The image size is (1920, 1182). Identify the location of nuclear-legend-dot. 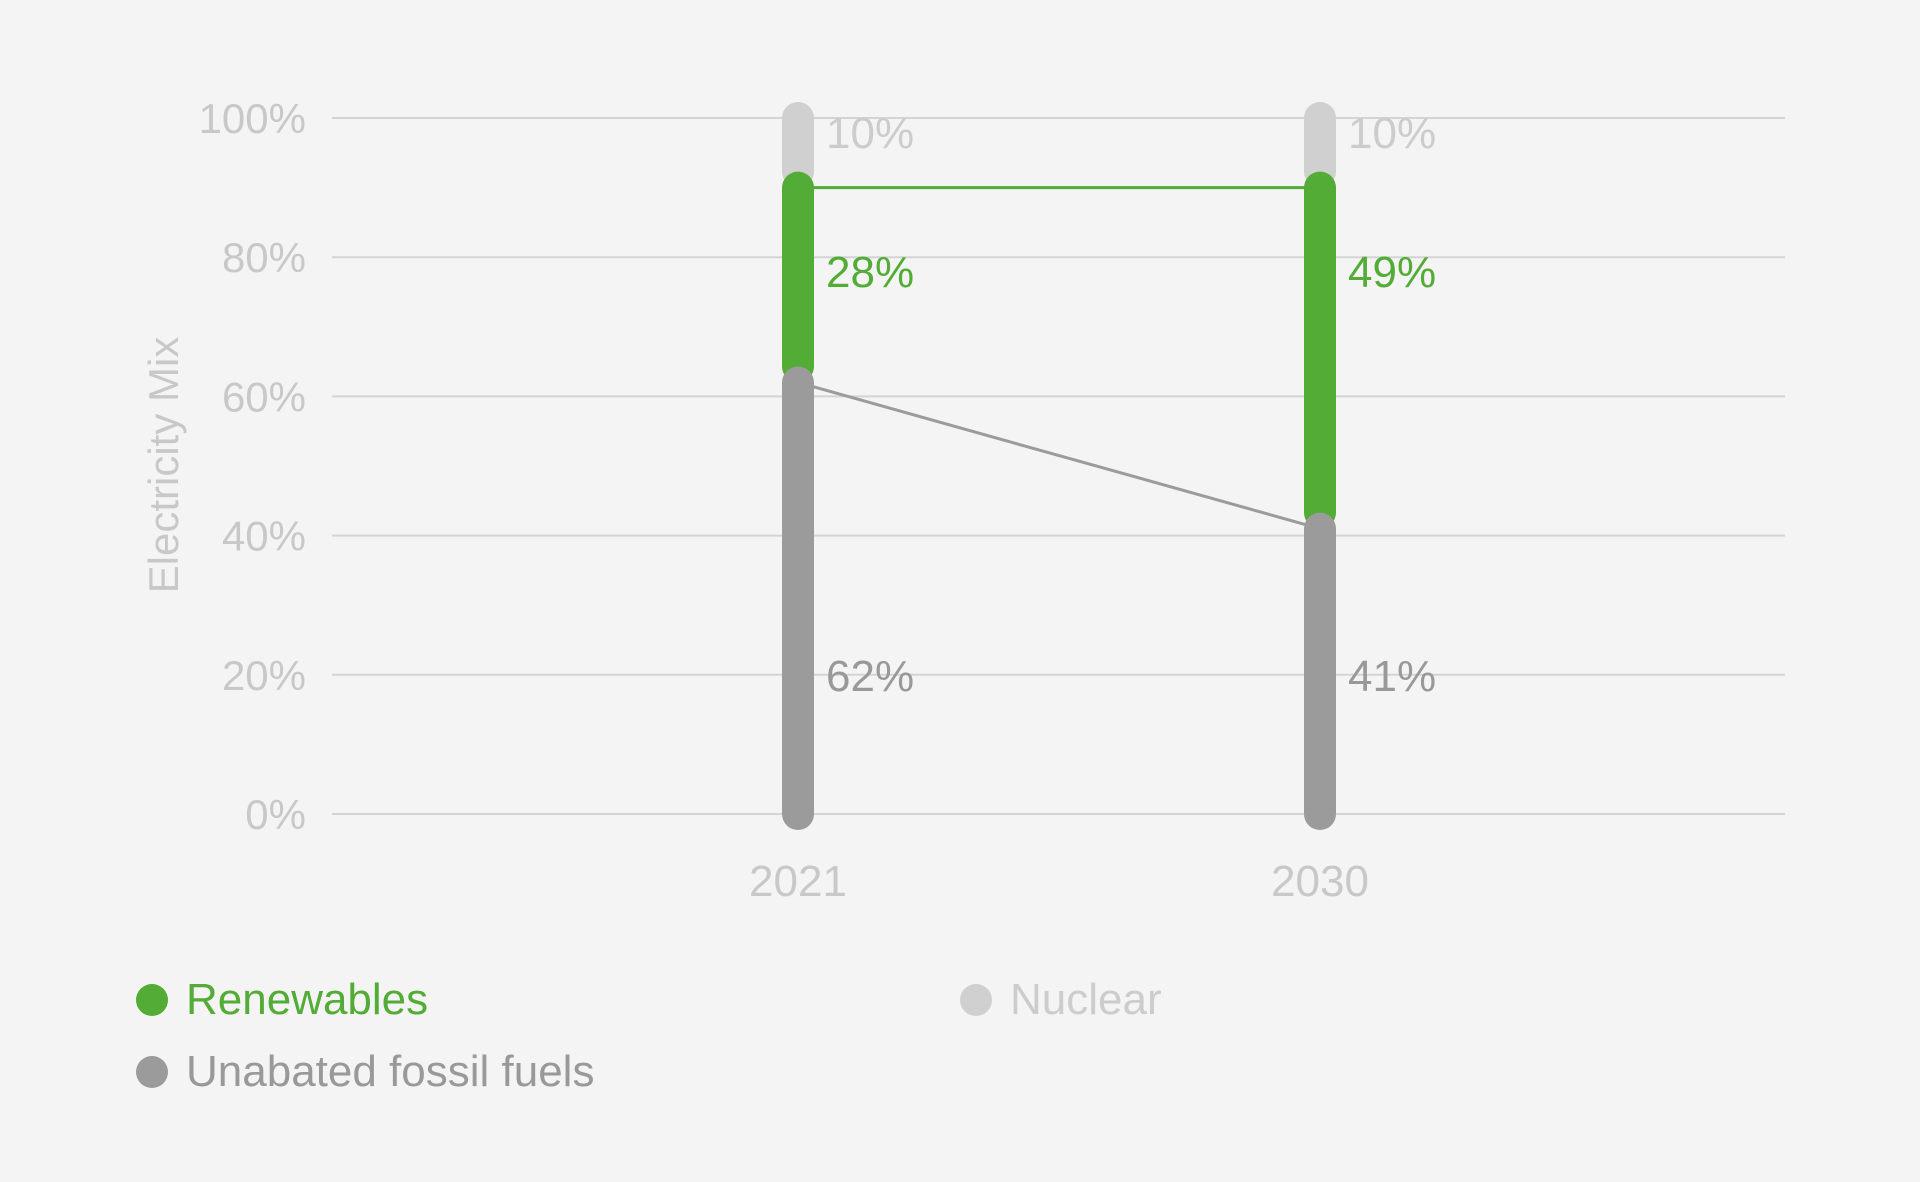
(976, 1000).